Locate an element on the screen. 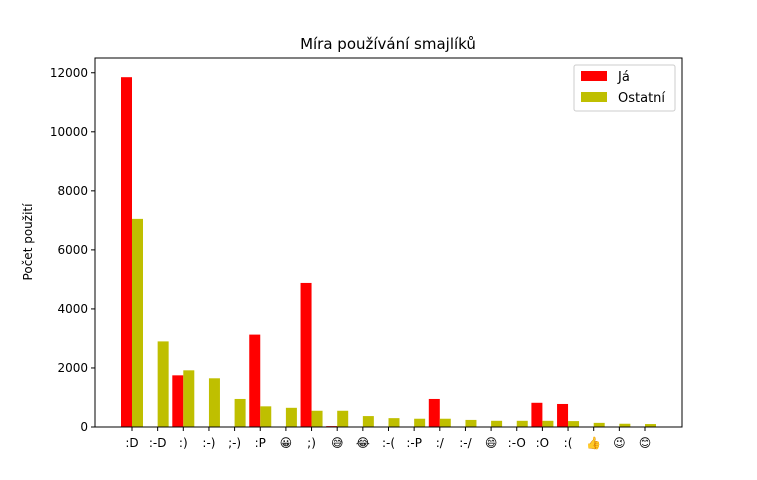  x-tick-label-11: :-P is located at coordinates (414, 443).